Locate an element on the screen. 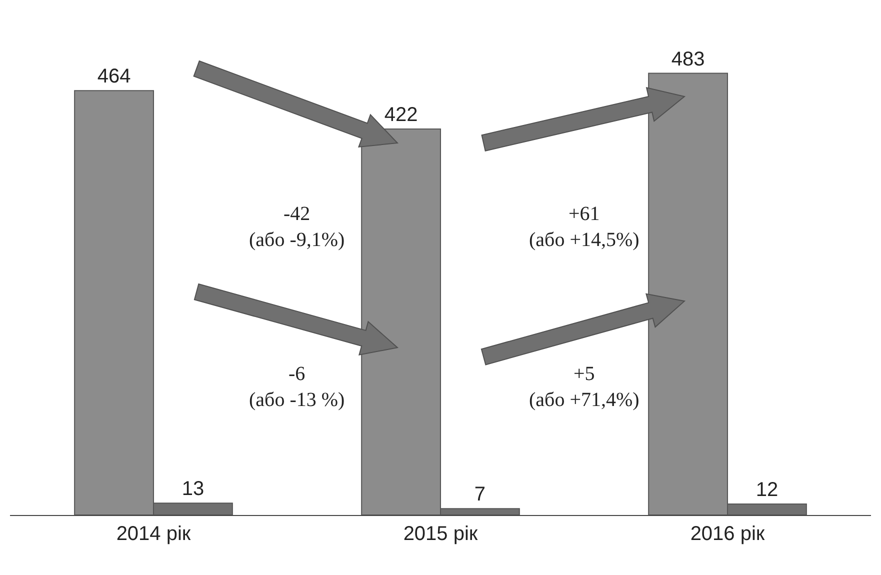 Image resolution: width=881 pixels, height=575 pixels. data-label: 422 is located at coordinates (401, 115).